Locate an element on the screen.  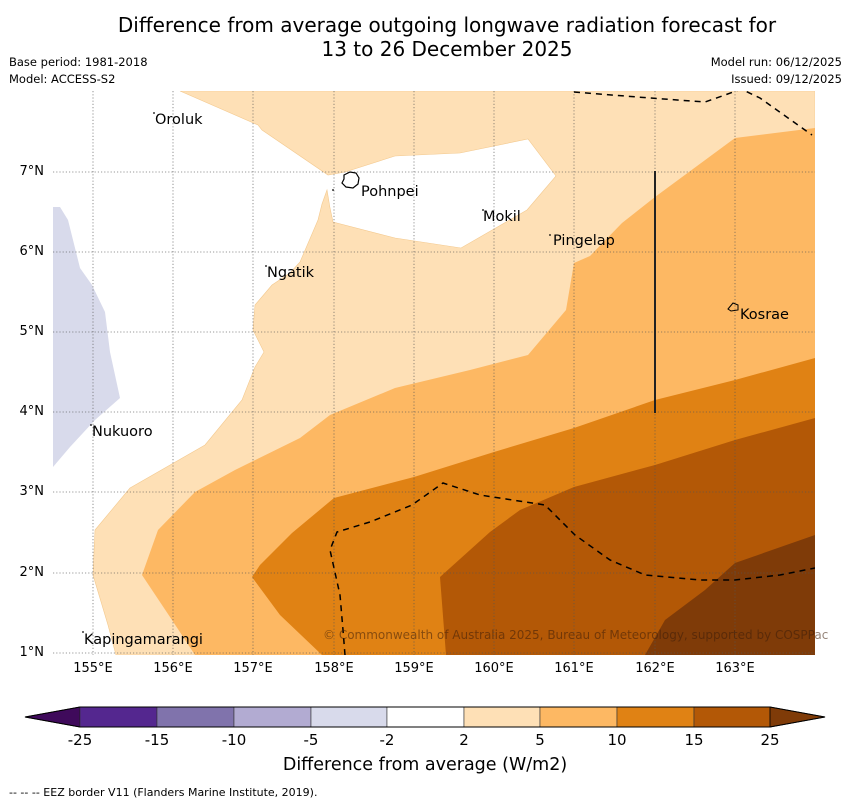
lon-tick: 155°E is located at coordinates (93, 668).